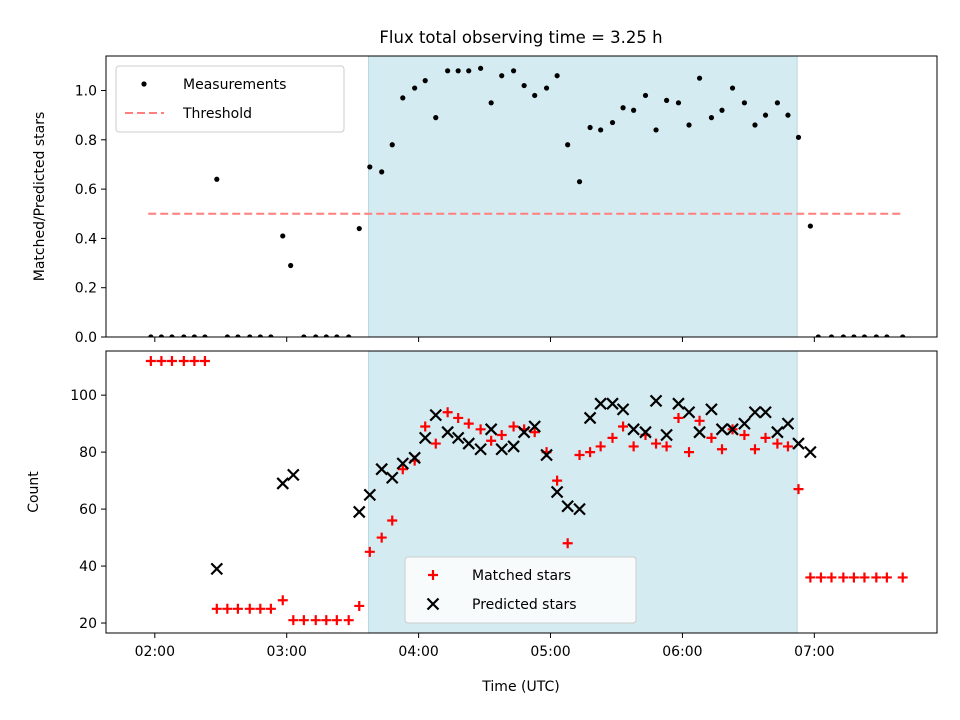 The height and width of the screenshot is (720, 960). I want to click on legend: Matched stars Predicted stars, so click(520, 590).